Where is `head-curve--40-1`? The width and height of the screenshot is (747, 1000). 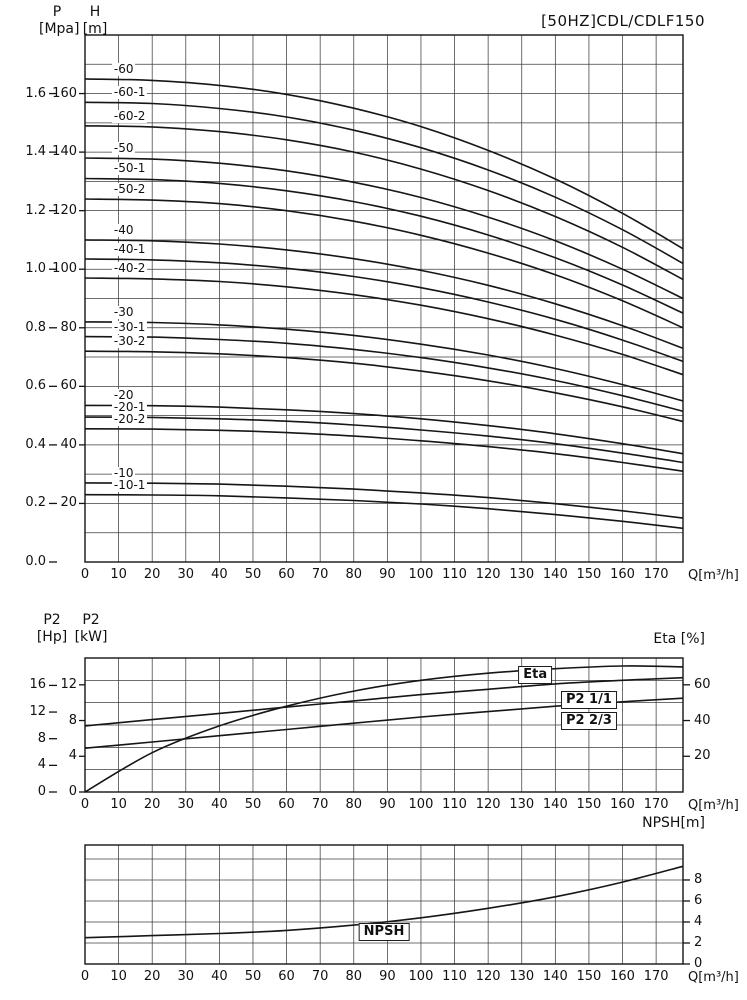
head-curve--40-1 is located at coordinates (384, 310).